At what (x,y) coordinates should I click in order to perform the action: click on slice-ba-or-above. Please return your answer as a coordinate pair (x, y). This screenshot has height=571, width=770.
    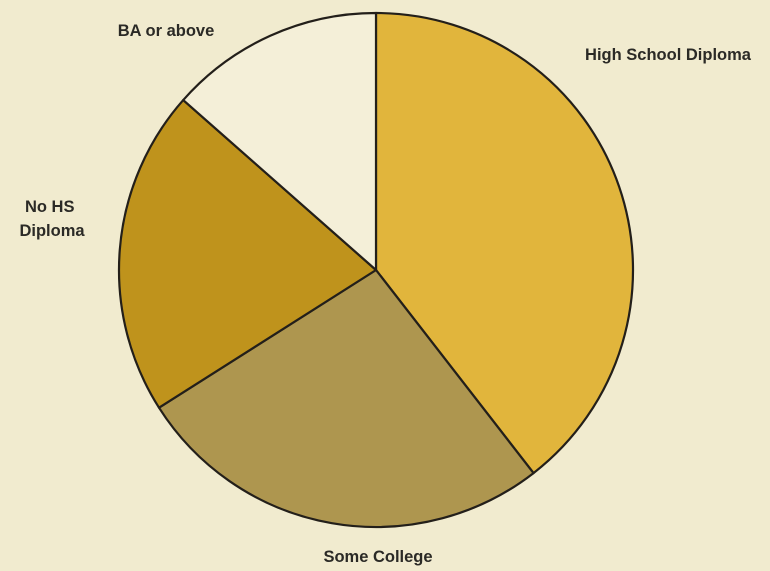
    Looking at the image, I should click on (280, 141).